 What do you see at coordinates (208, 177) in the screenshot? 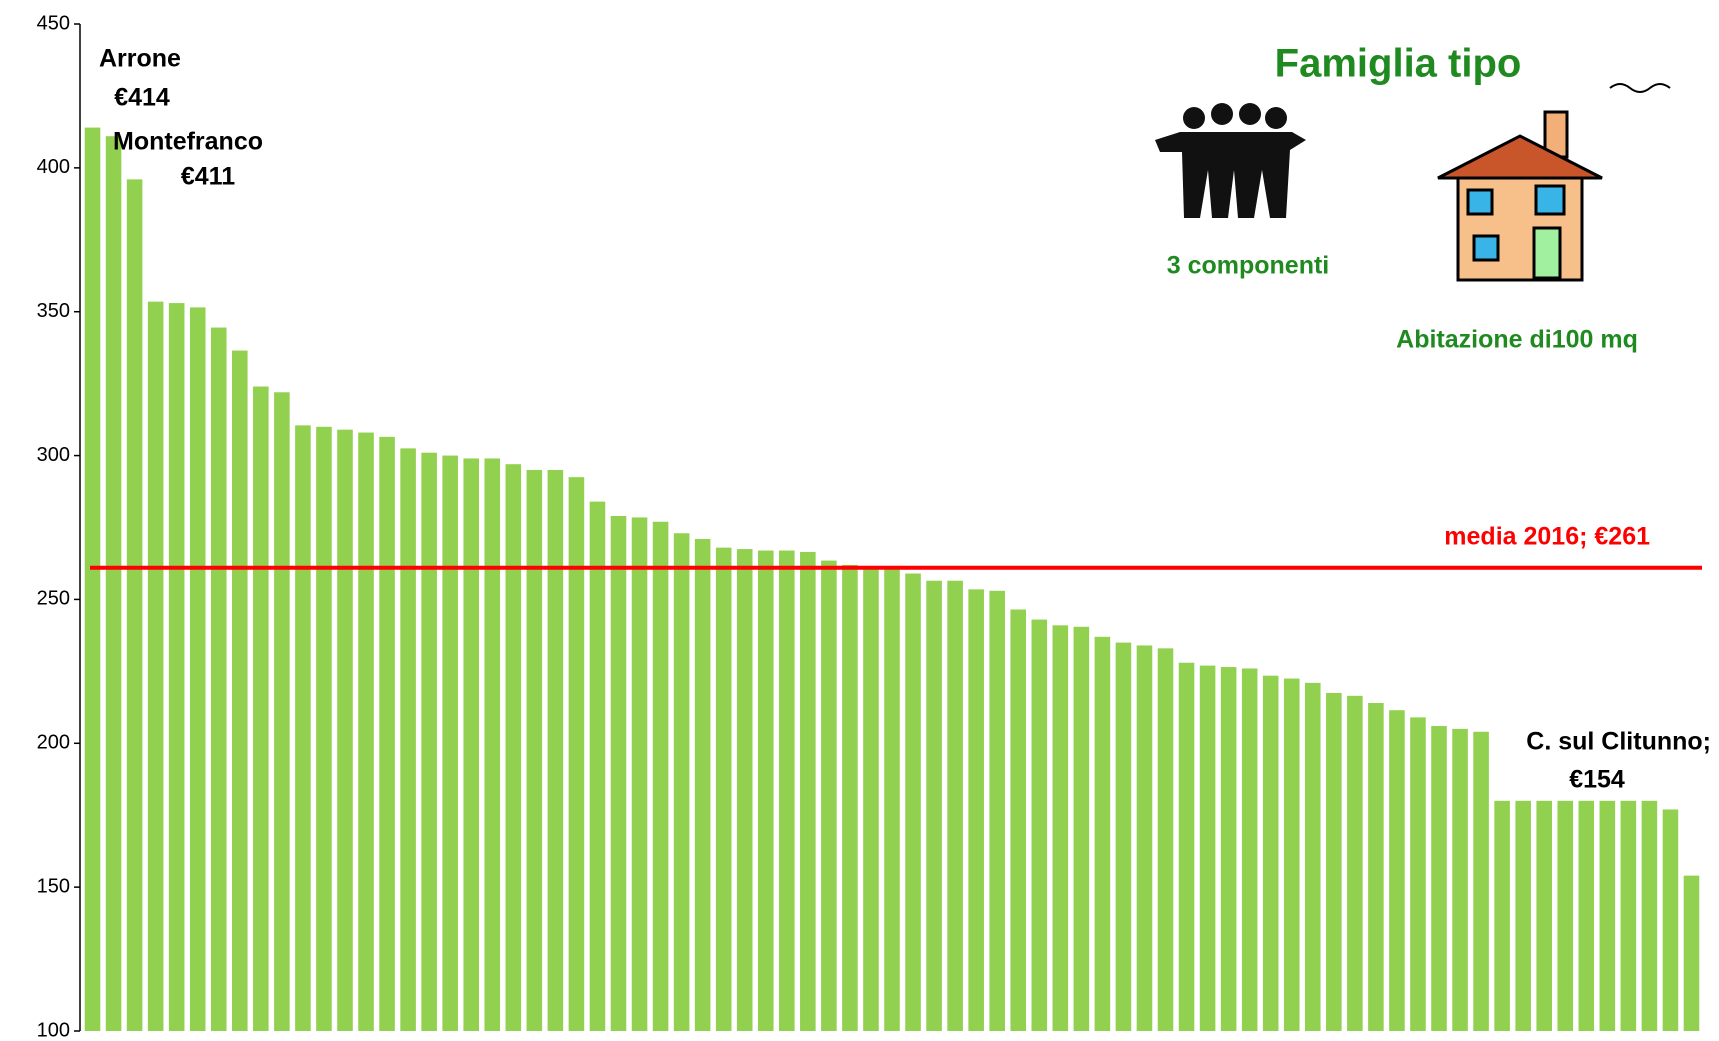
I see `annotation: €411` at bounding box center [208, 177].